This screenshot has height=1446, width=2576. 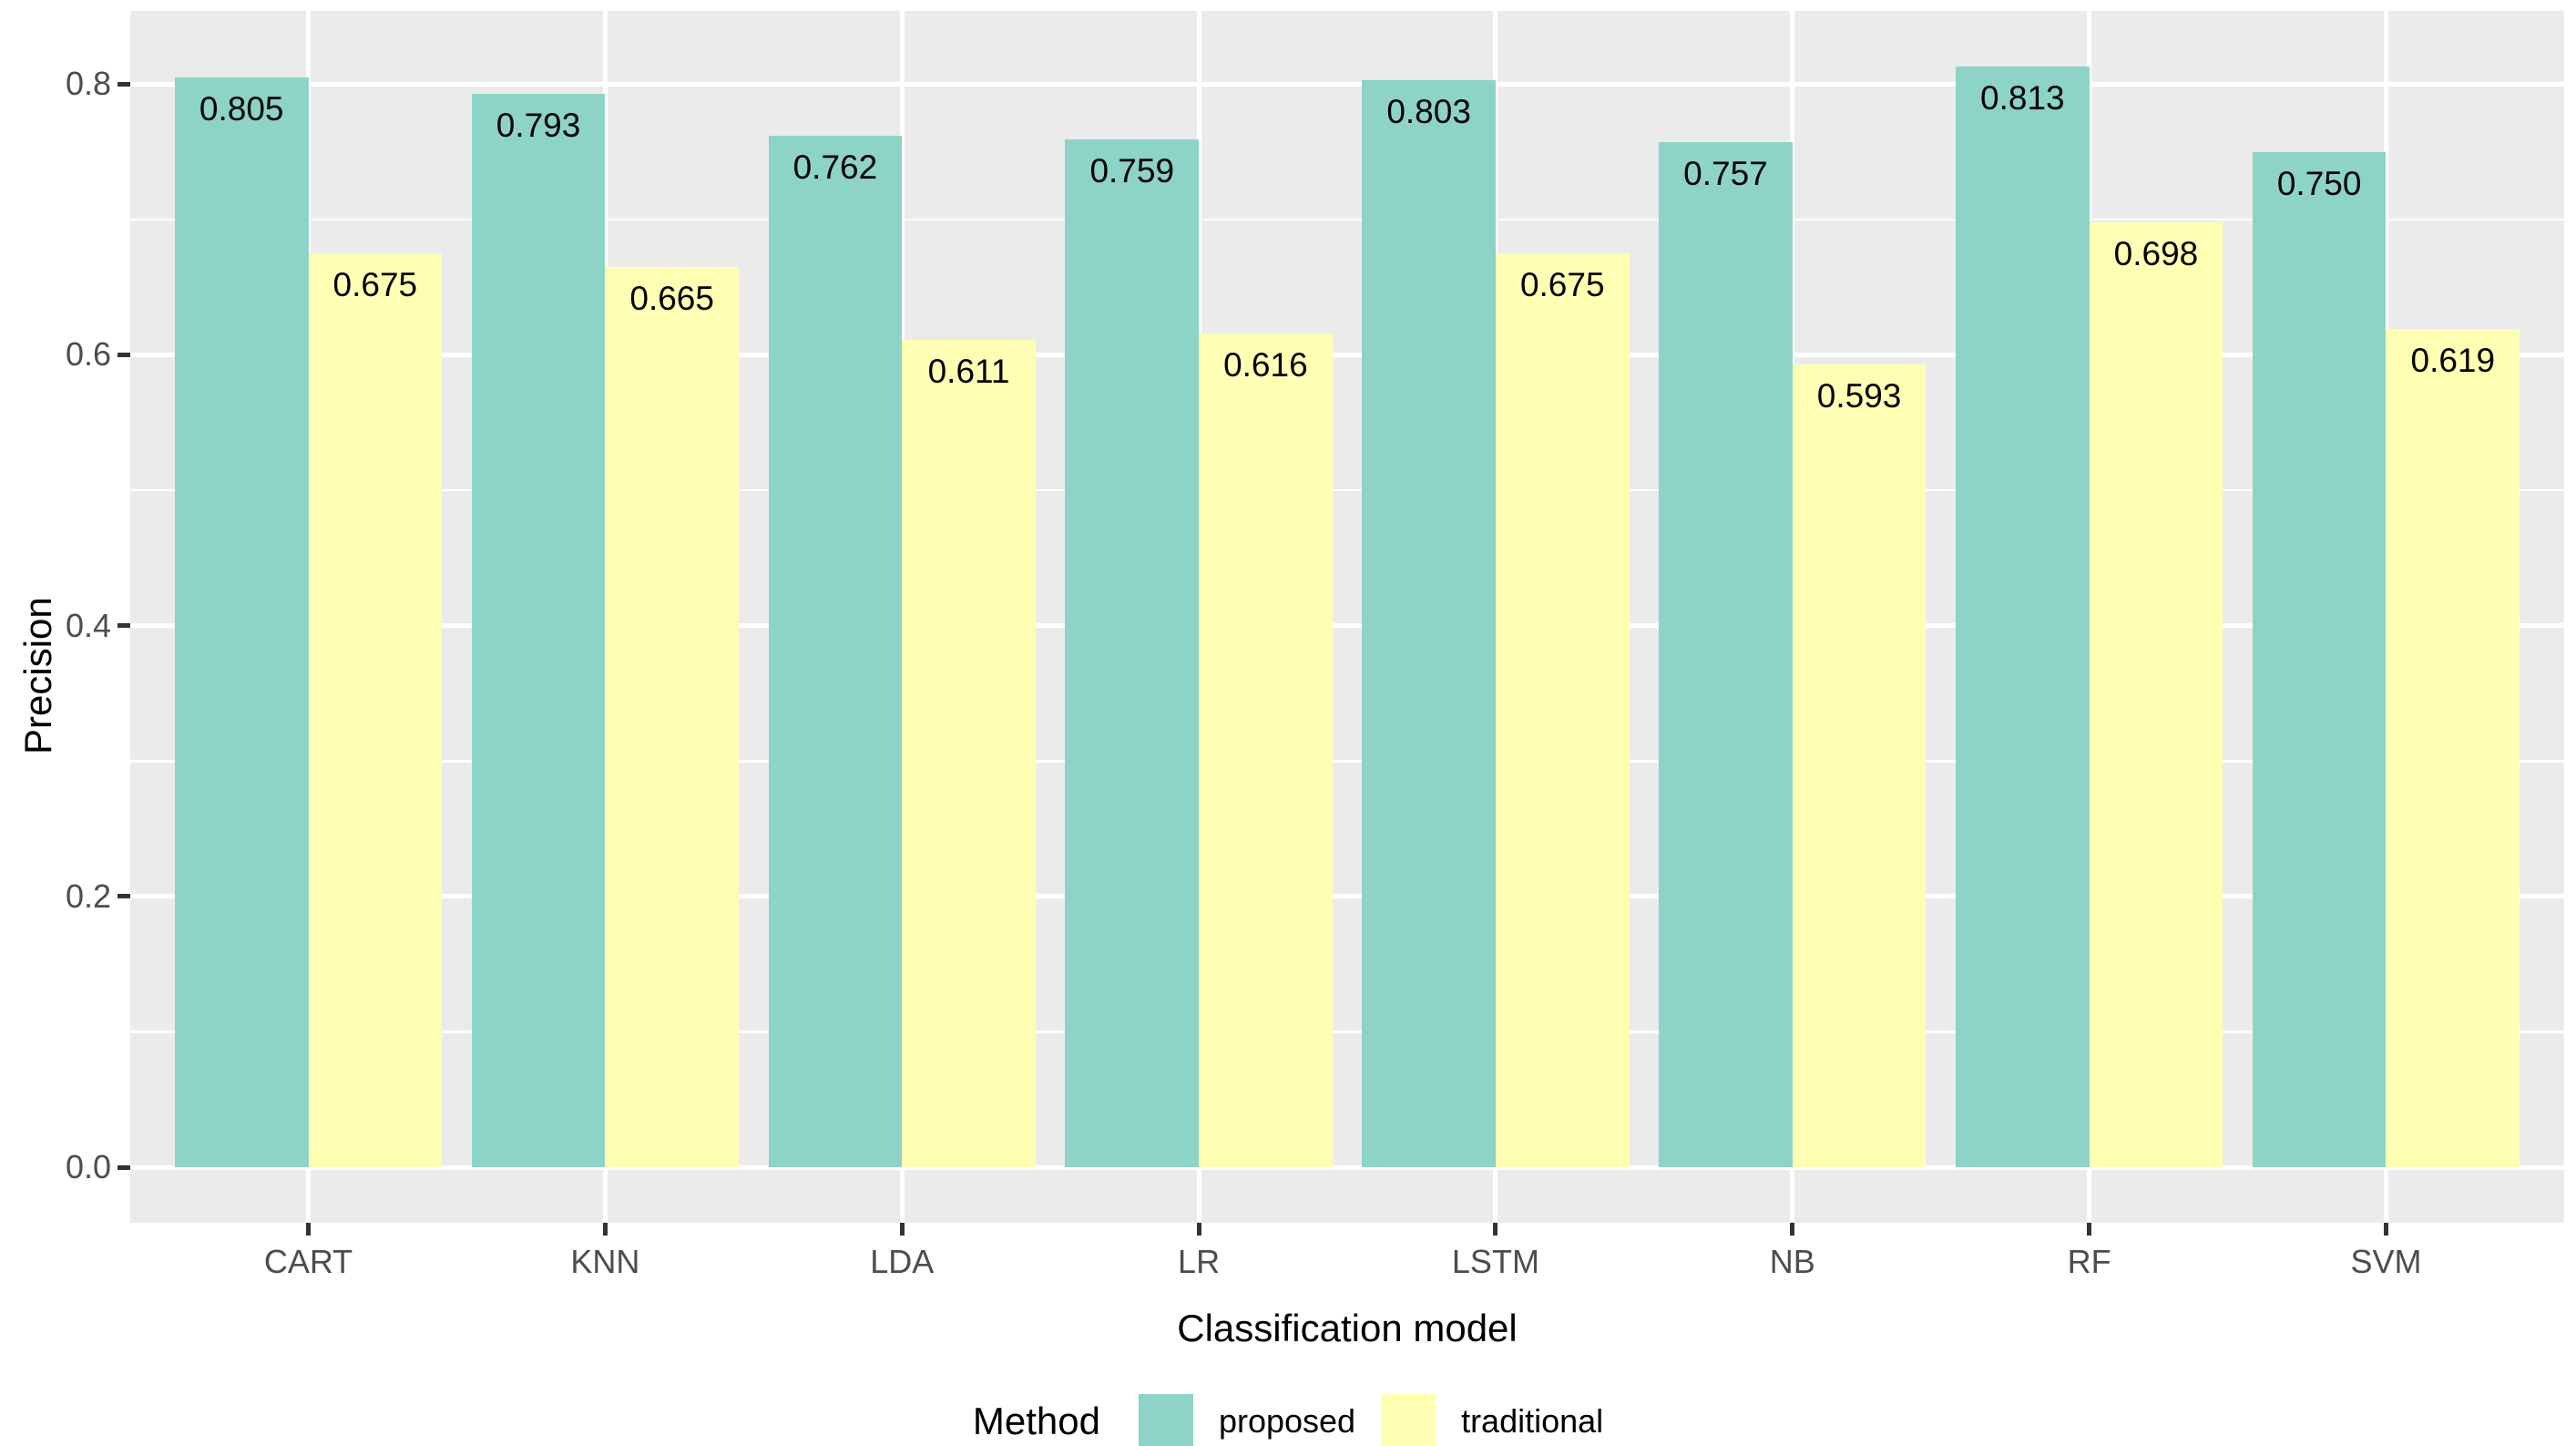 What do you see at coordinates (1132, 654) in the screenshot?
I see `bar-proposed-LR` at bounding box center [1132, 654].